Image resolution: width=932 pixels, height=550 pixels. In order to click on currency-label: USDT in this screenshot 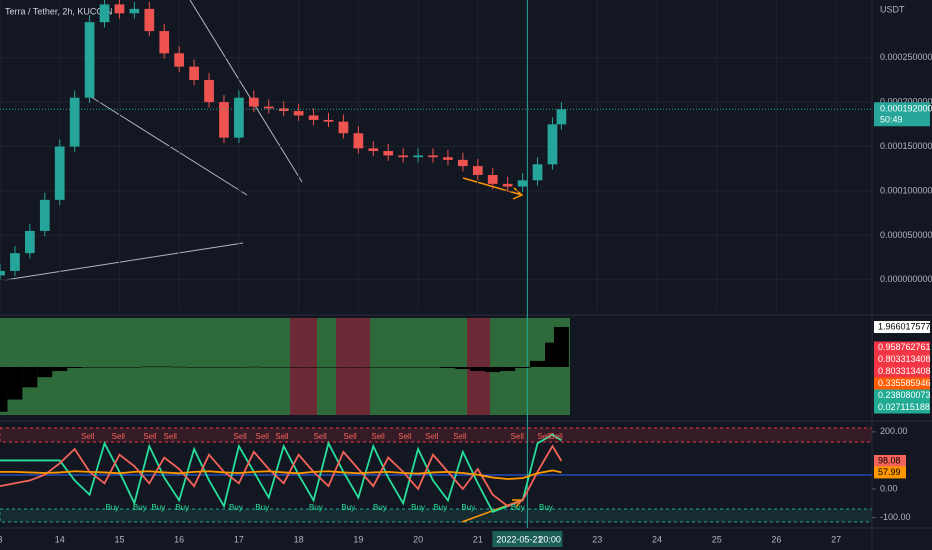, I will do `click(892, 9)`.